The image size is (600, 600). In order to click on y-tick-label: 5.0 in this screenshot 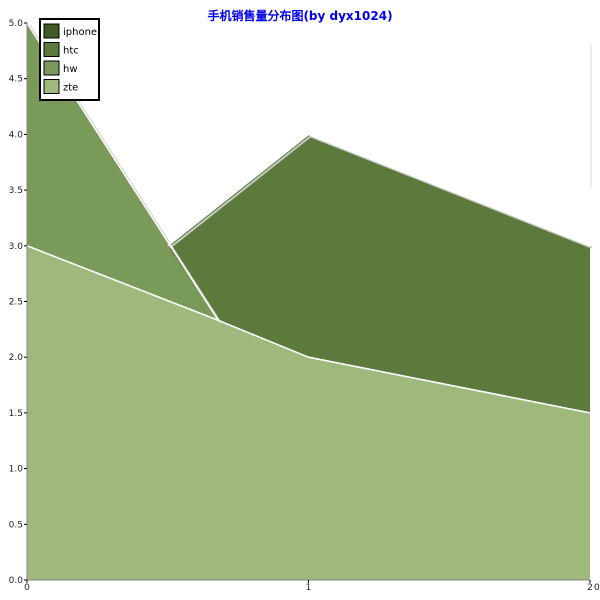, I will do `click(16, 24)`.